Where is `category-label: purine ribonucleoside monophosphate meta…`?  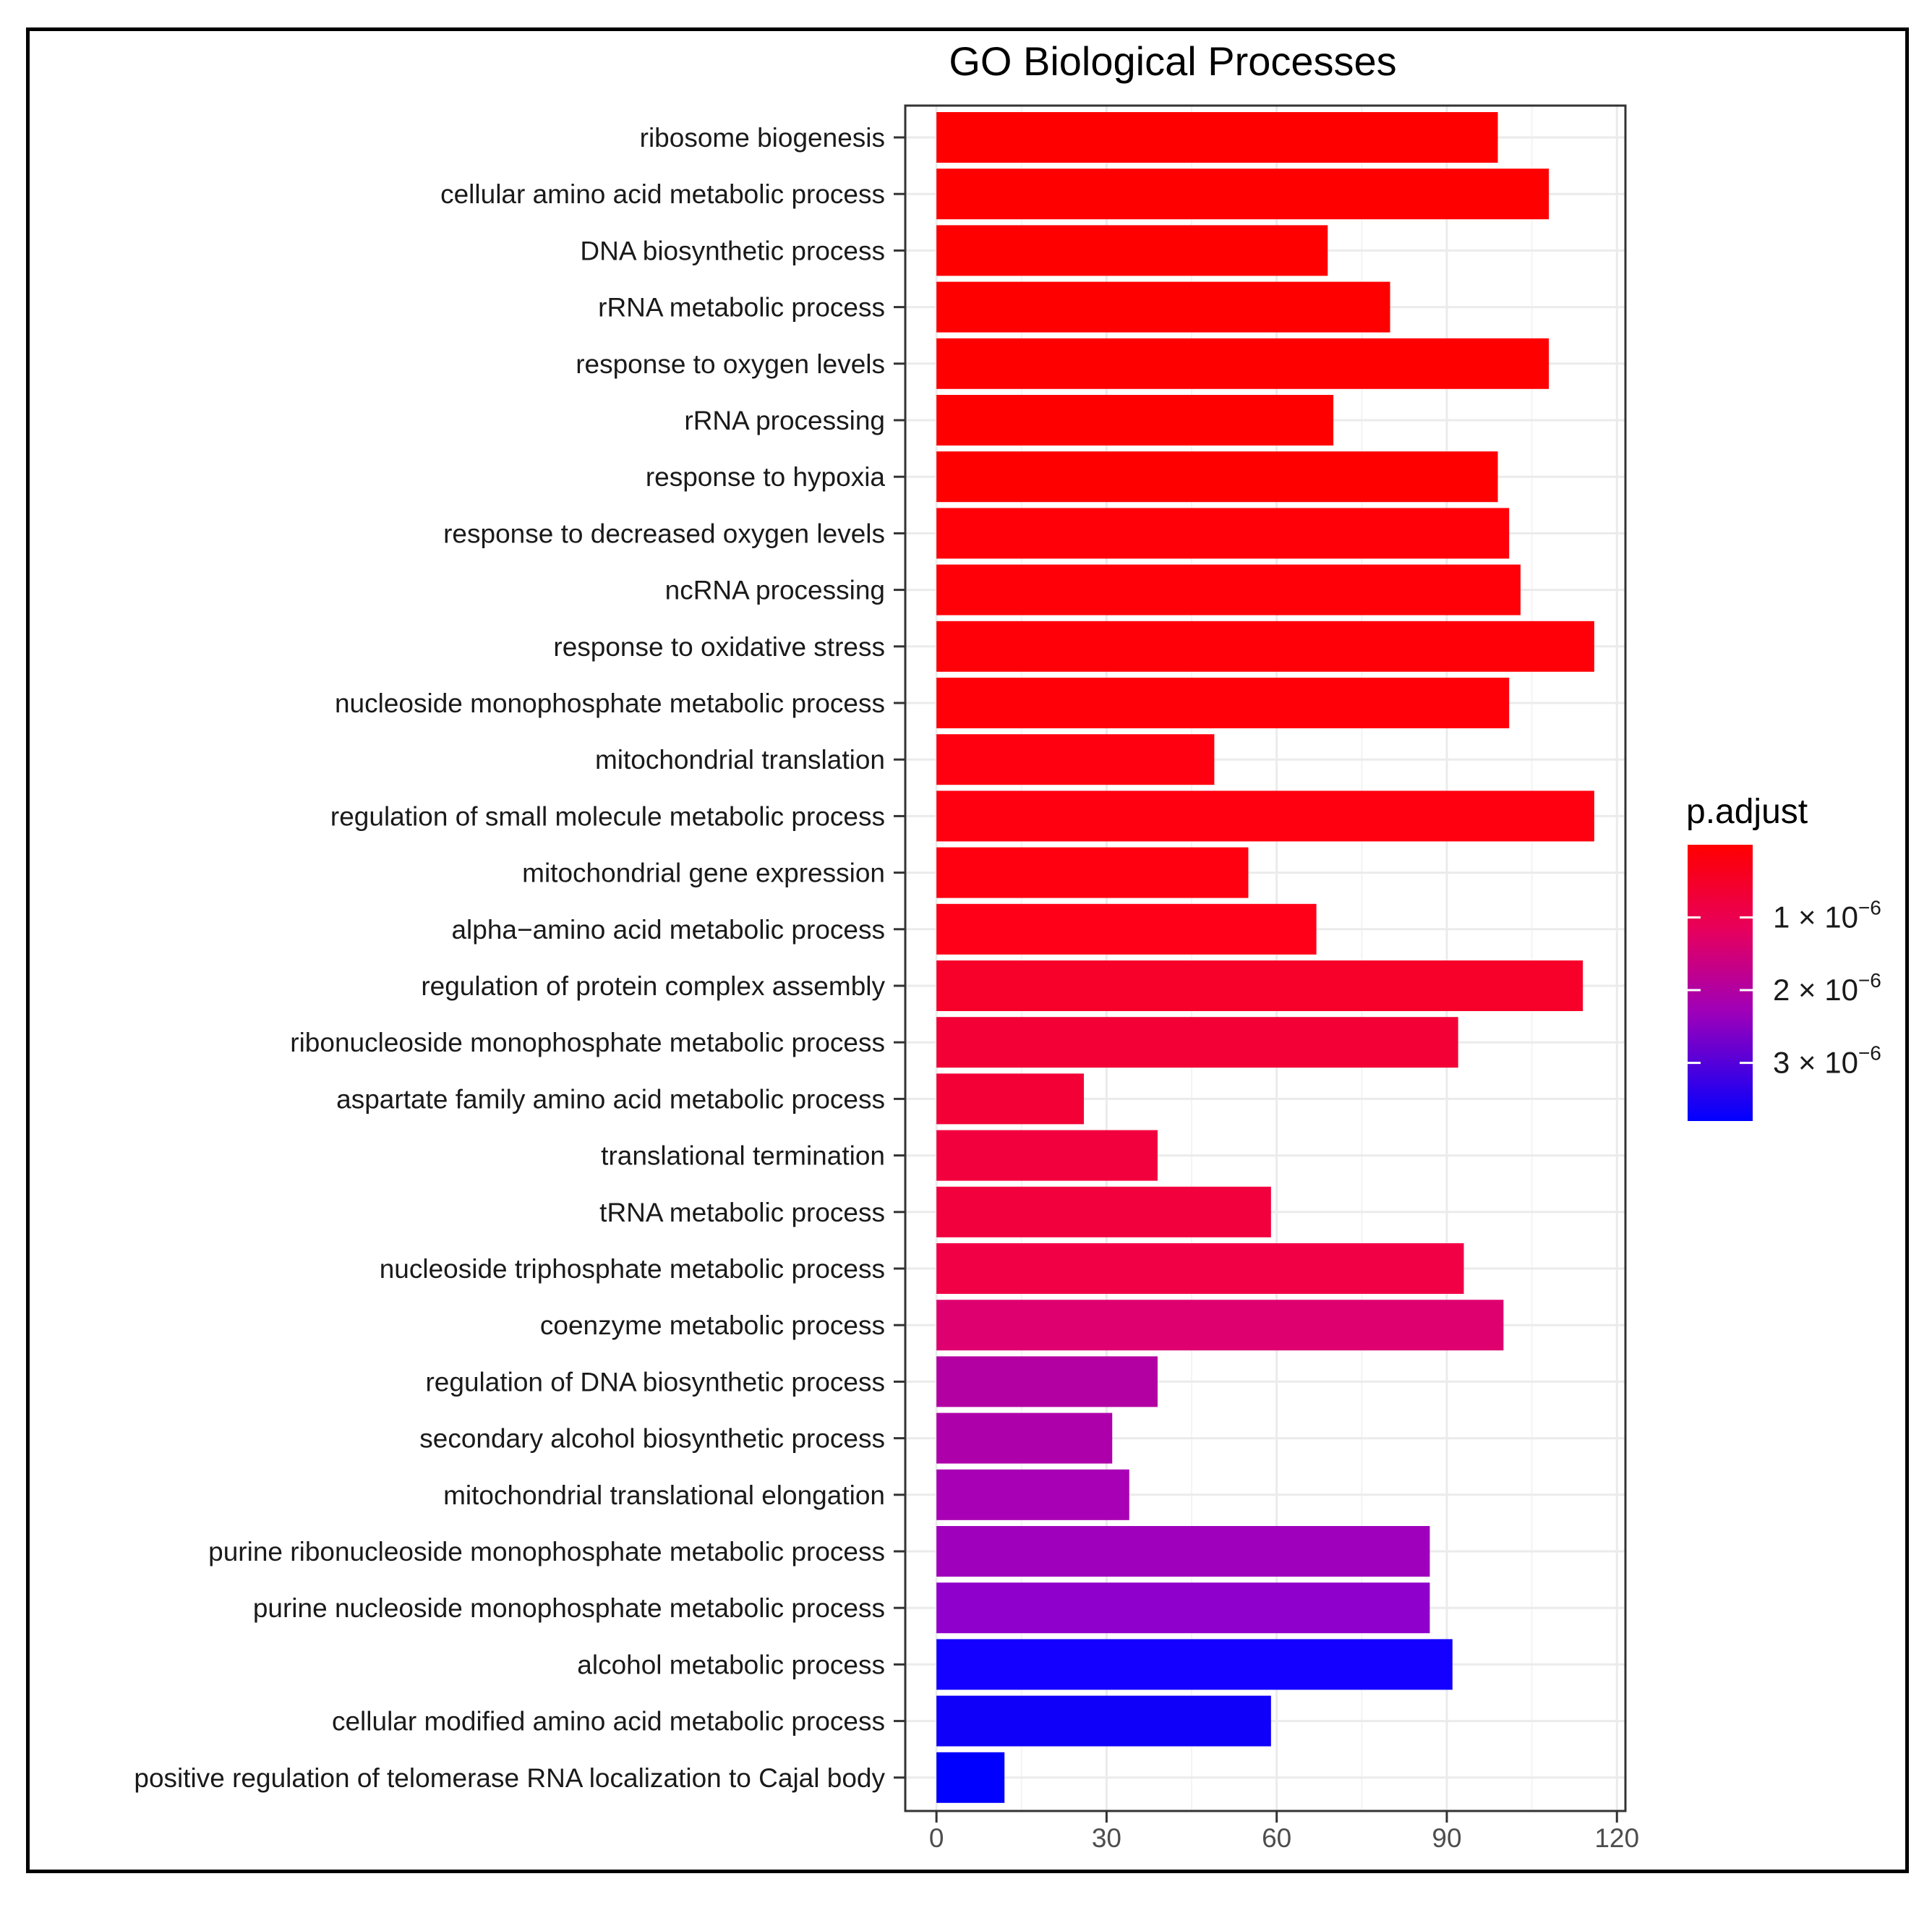 category-label: purine ribonucleoside monophosphate meta… is located at coordinates (546, 1552).